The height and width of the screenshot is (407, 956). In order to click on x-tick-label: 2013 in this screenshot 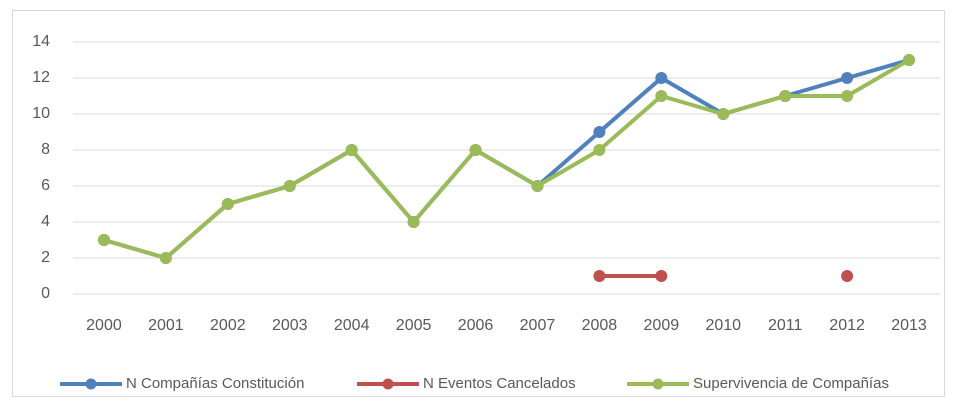, I will do `click(909, 325)`.